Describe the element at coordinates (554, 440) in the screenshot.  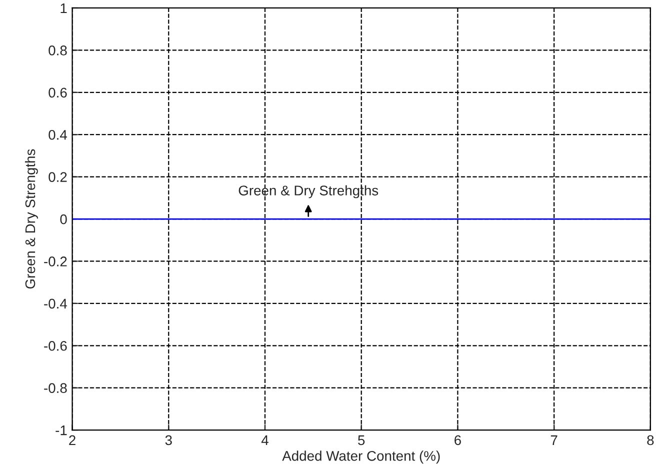
I see `x-tick-label: 7` at that location.